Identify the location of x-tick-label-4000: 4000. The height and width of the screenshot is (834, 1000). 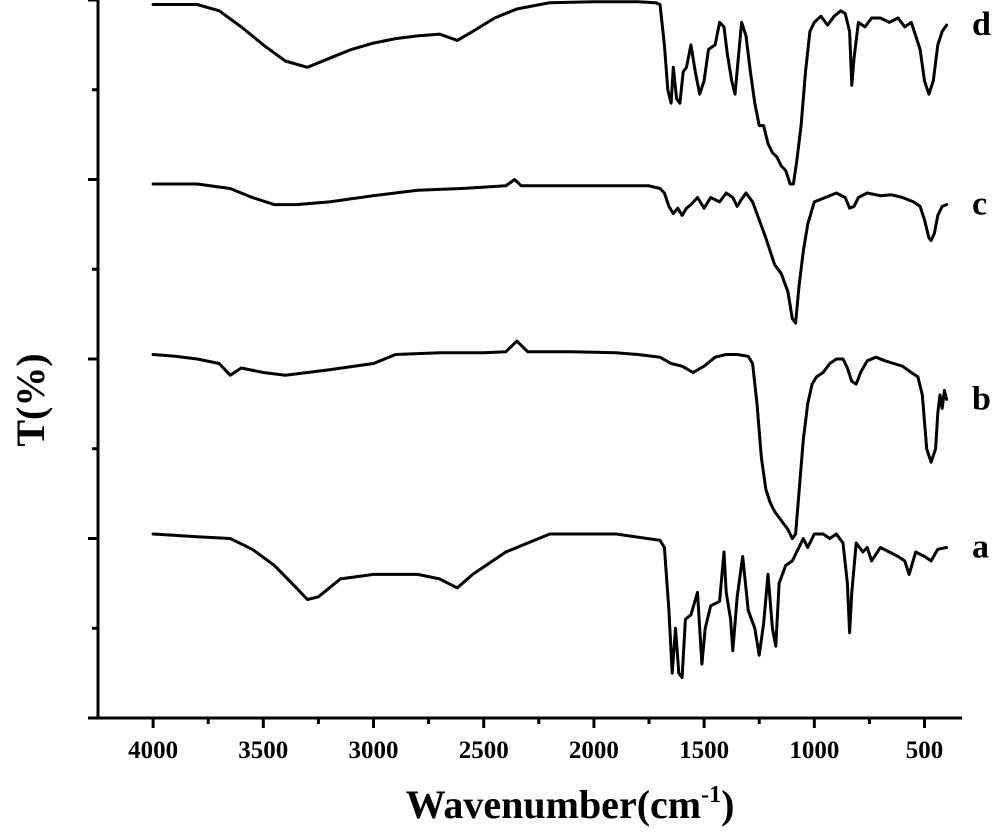
(153, 750).